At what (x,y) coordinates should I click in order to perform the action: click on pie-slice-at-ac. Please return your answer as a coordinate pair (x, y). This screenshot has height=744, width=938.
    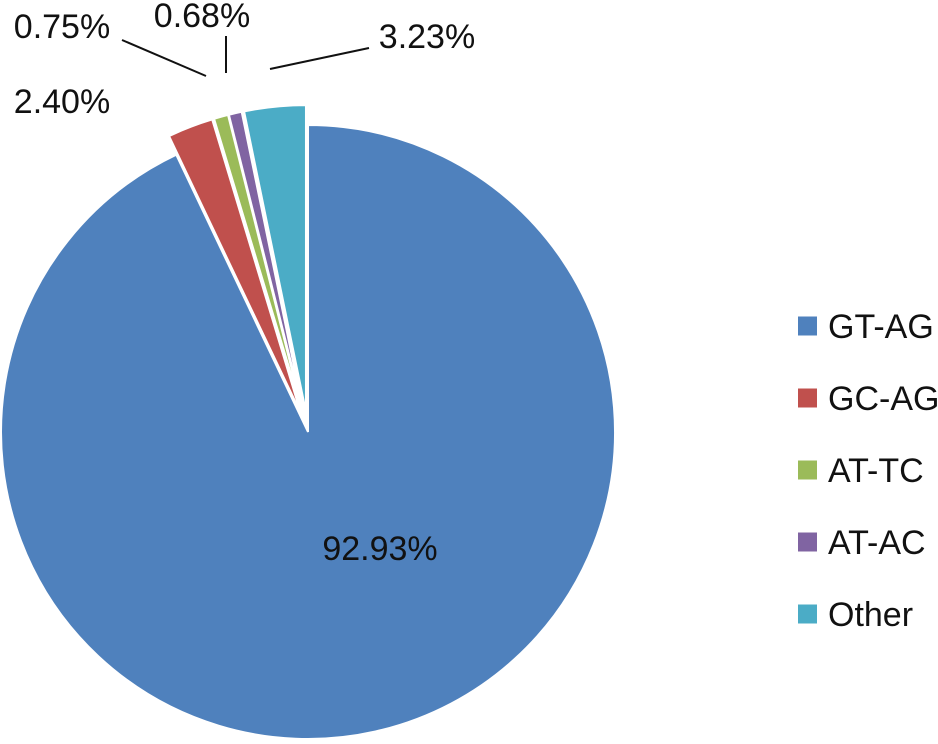
    Looking at the image, I should click on (266, 261).